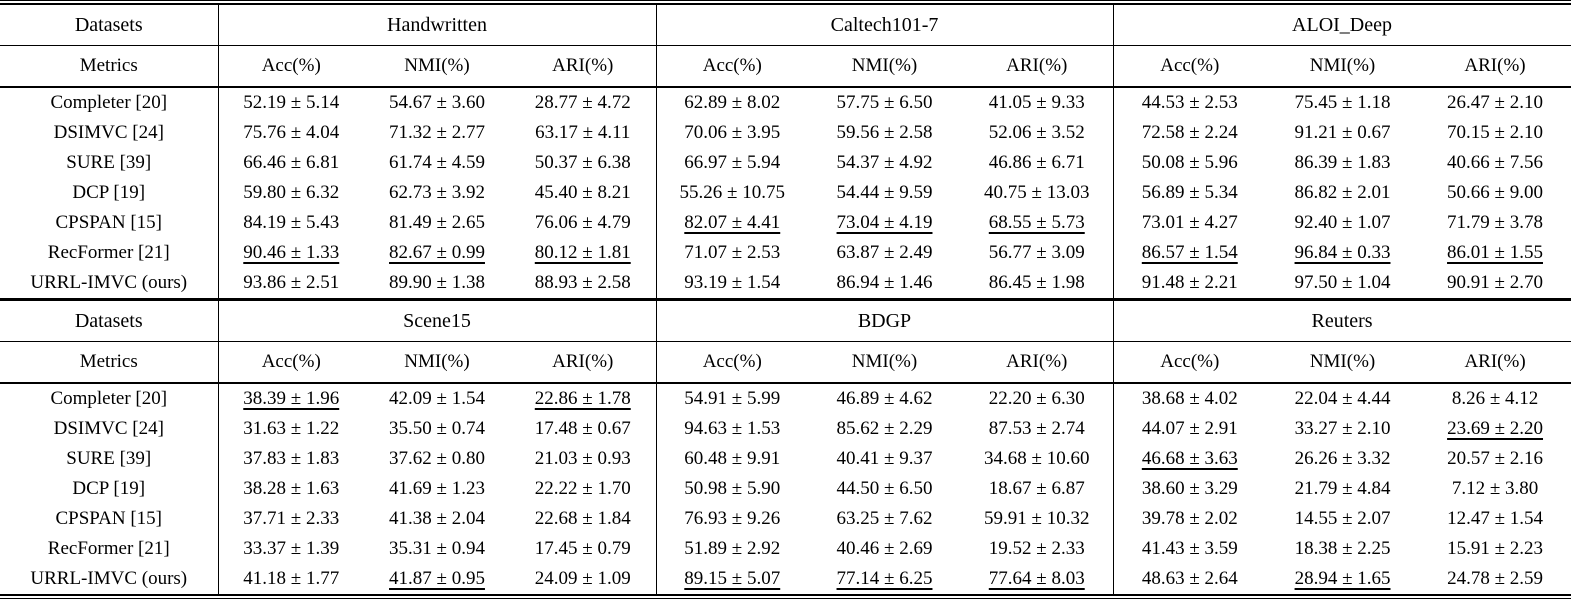 The image size is (1571, 602). Describe the element at coordinates (1189, 549) in the screenshot. I see `metric-value: 41.43 ± 3.59` at that location.